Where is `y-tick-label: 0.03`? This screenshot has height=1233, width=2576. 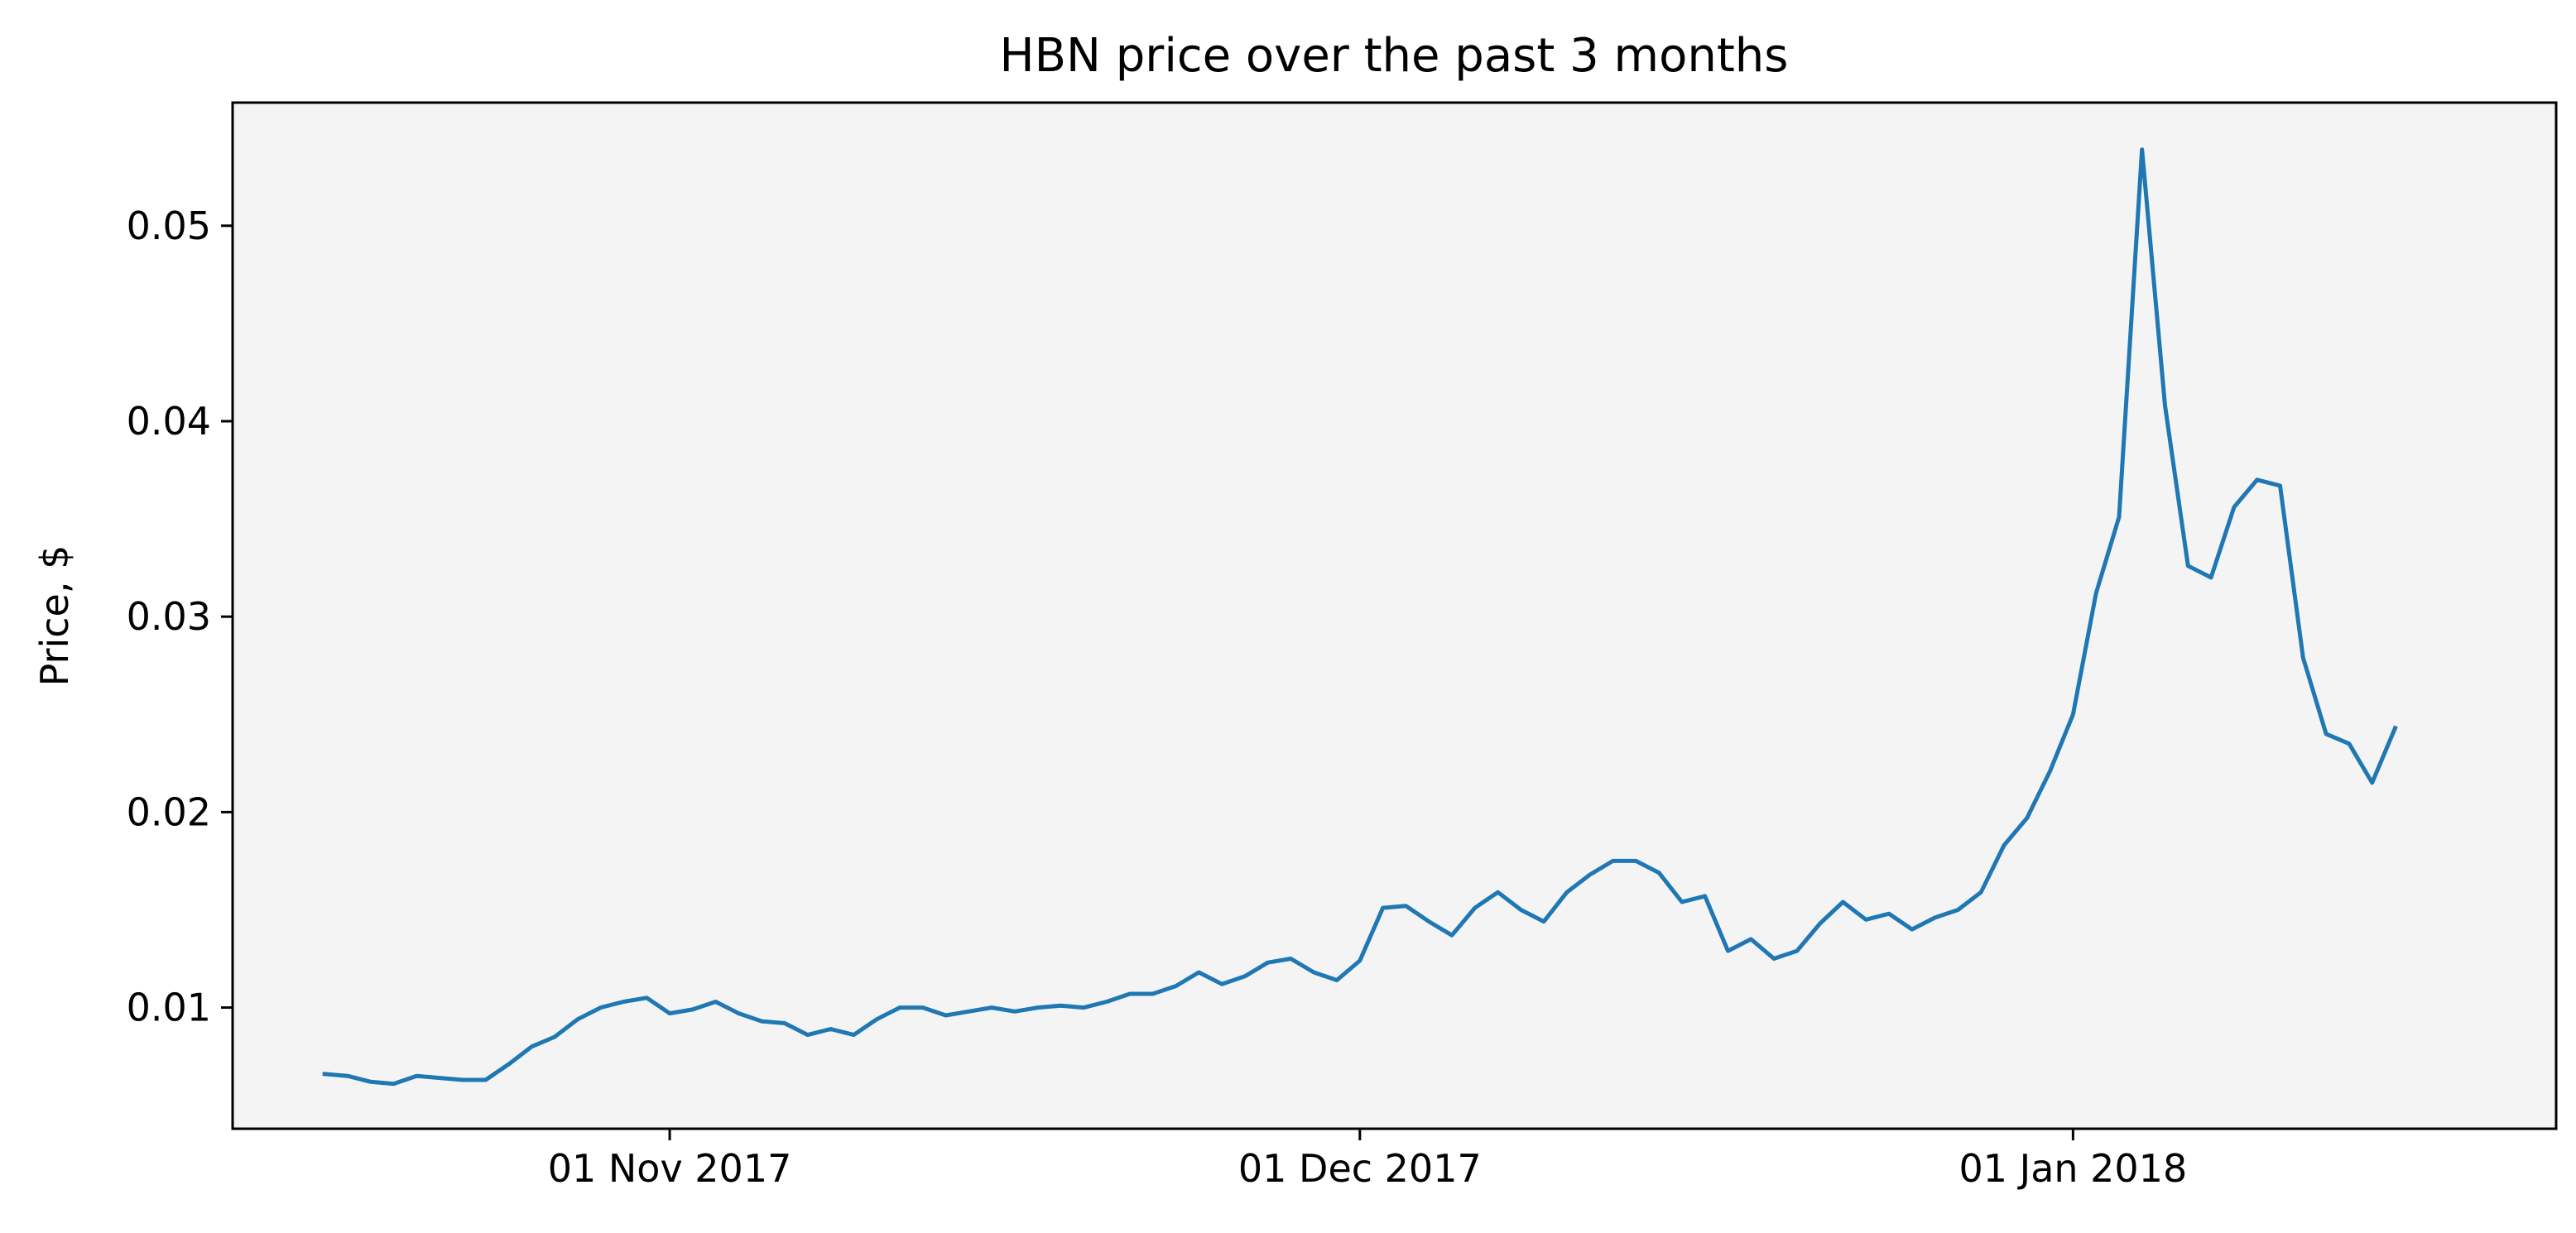
y-tick-label: 0.03 is located at coordinates (169, 616).